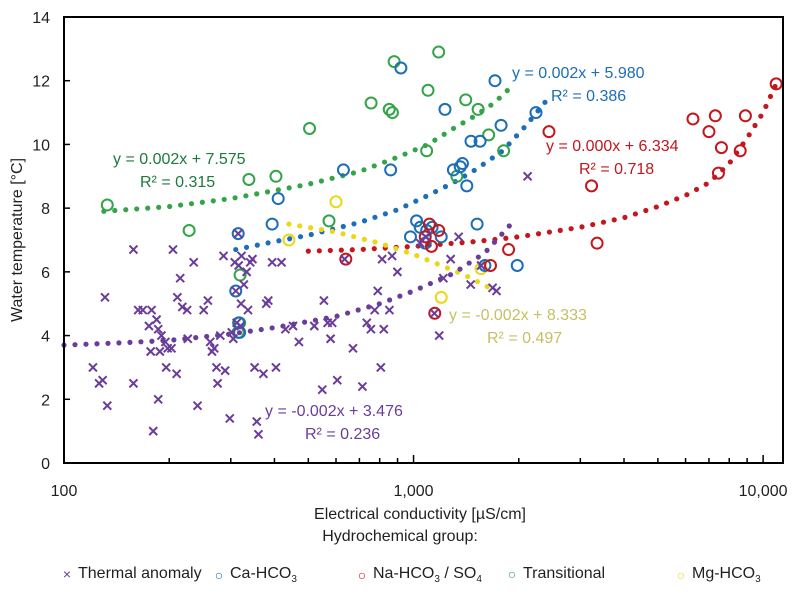 Image resolution: width=800 pixels, height=601 pixels. What do you see at coordinates (390, 176) in the screenshot?
I see `trendline-ca-hco3` at bounding box center [390, 176].